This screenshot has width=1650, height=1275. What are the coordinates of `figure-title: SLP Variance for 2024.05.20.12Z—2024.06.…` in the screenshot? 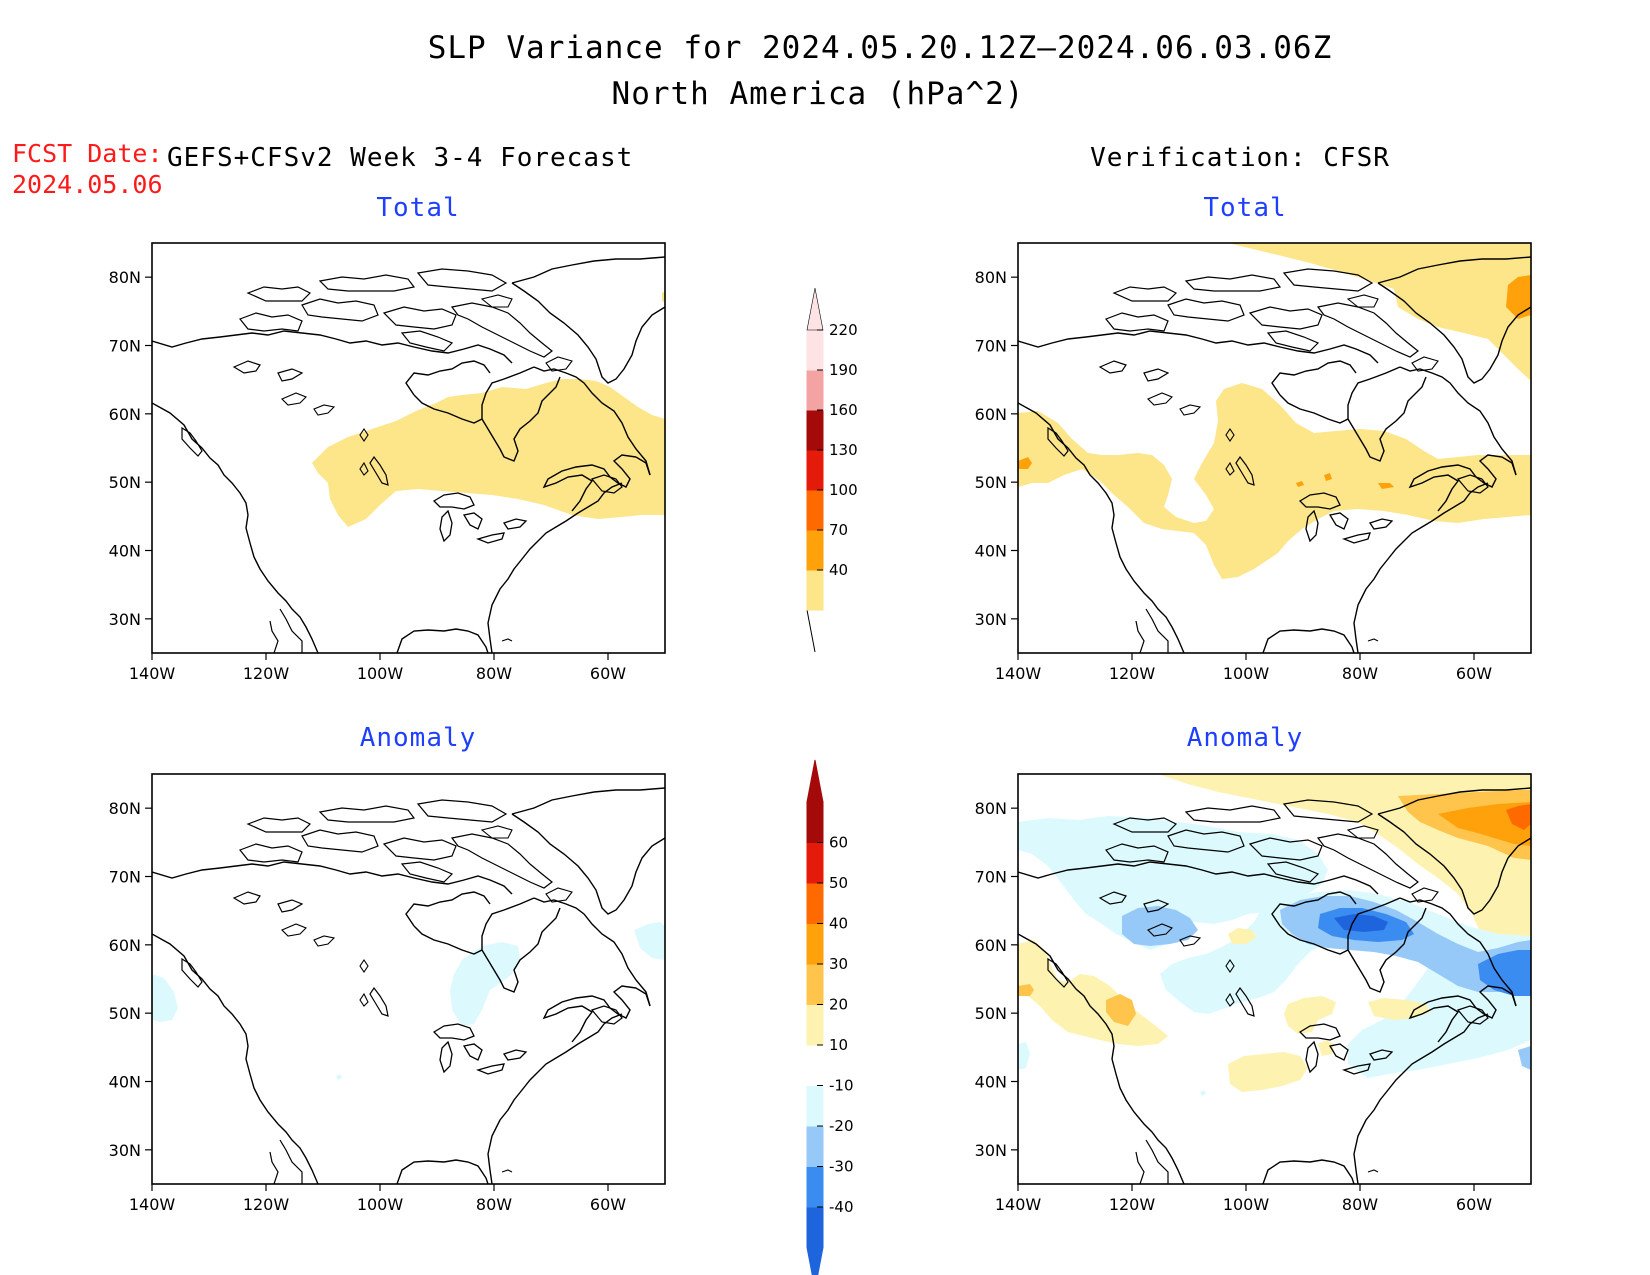 It's located at (880, 48).